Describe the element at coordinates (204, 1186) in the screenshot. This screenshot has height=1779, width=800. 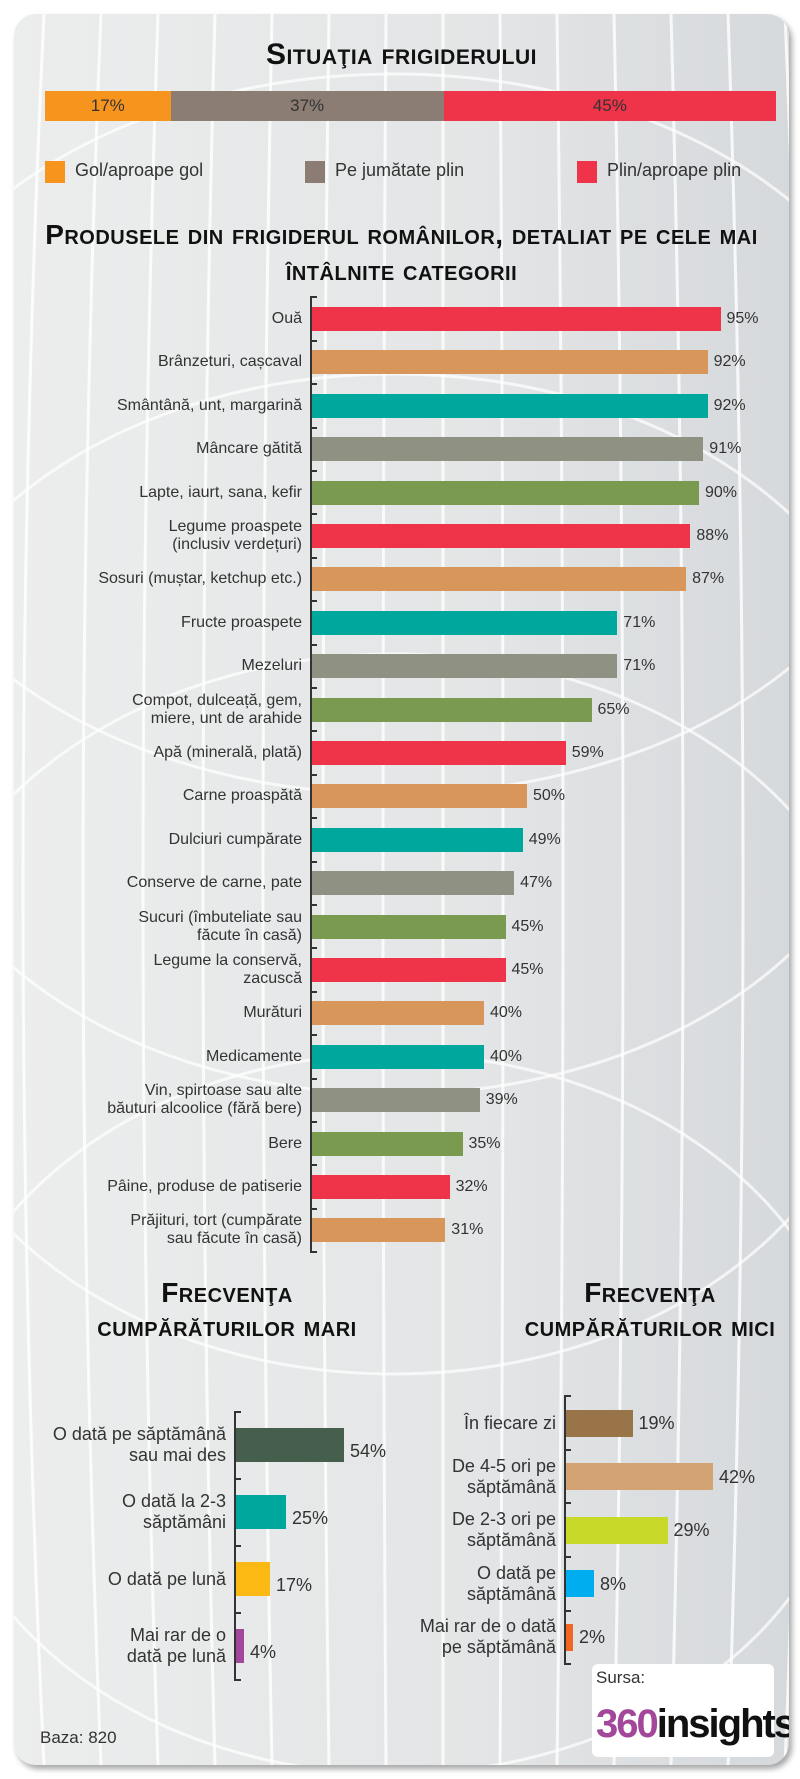
I see `bar-label: Pâine, produse de patiserie` at that location.